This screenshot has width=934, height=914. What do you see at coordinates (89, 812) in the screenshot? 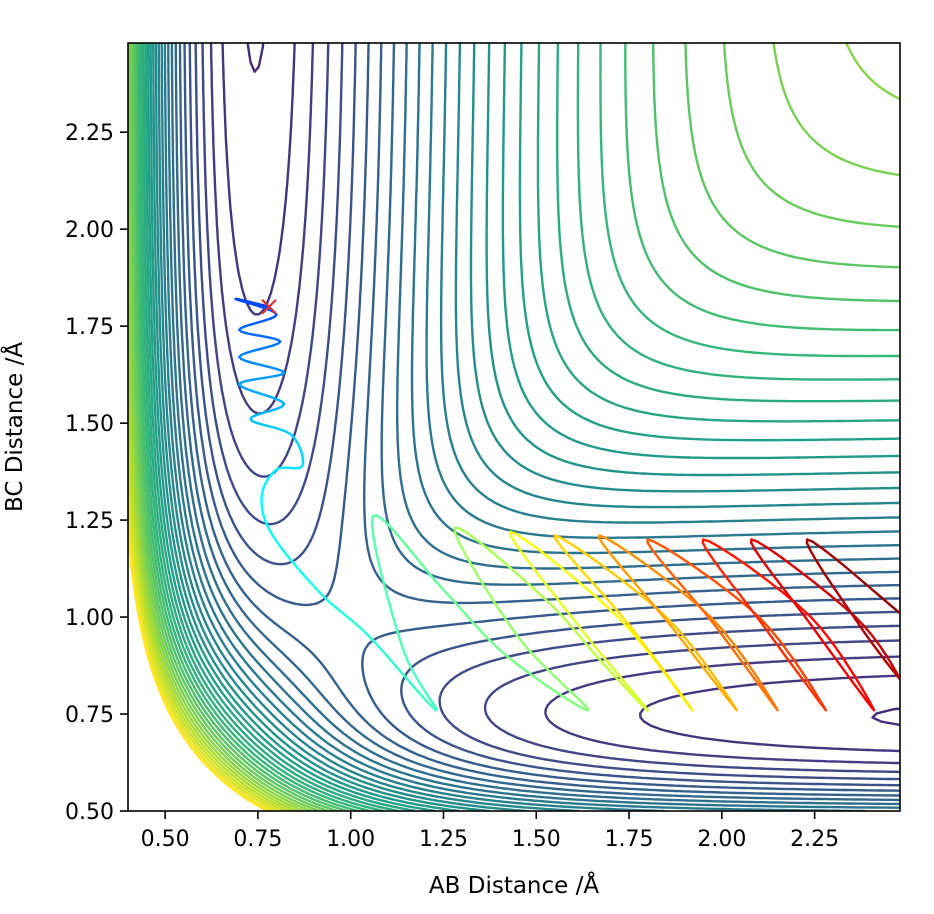
I see `y-tick-label: 0.50` at bounding box center [89, 812].